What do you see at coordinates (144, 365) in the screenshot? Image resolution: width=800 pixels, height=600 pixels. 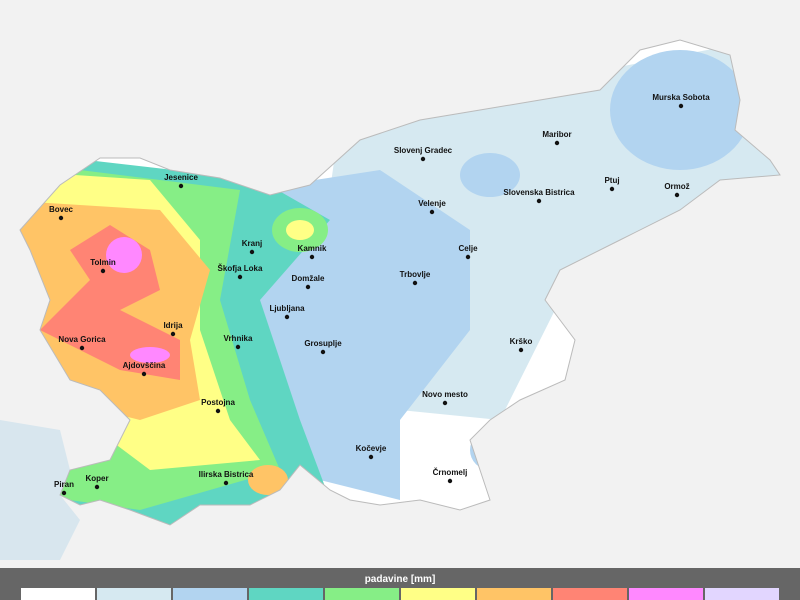 I see `city-label: Ajdovščina` at bounding box center [144, 365].